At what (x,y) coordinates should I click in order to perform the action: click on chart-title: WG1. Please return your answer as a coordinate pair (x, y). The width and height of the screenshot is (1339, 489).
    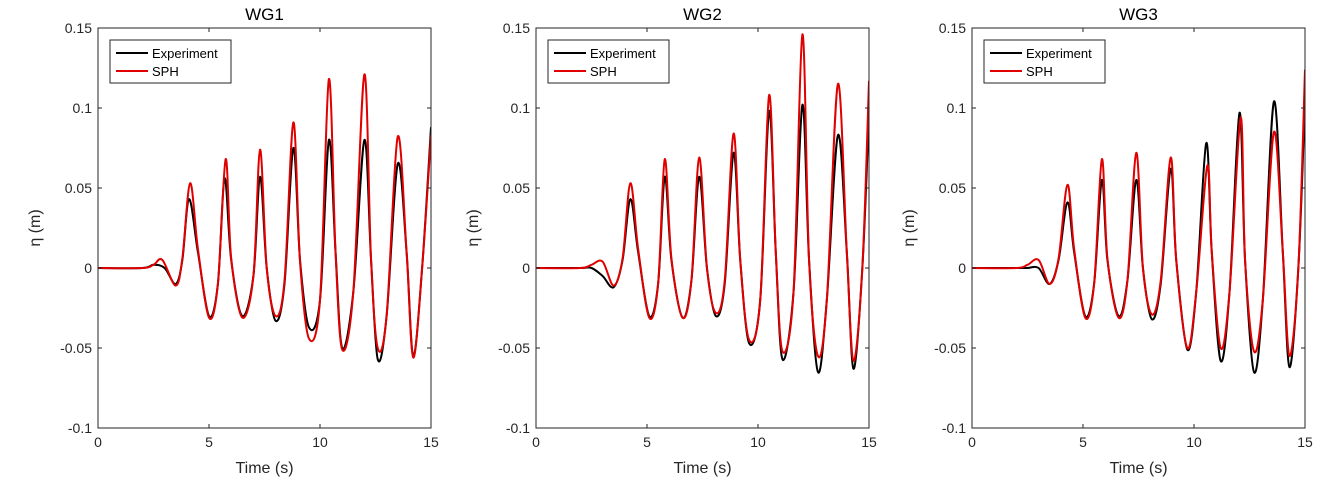
    Looking at the image, I should click on (264, 14).